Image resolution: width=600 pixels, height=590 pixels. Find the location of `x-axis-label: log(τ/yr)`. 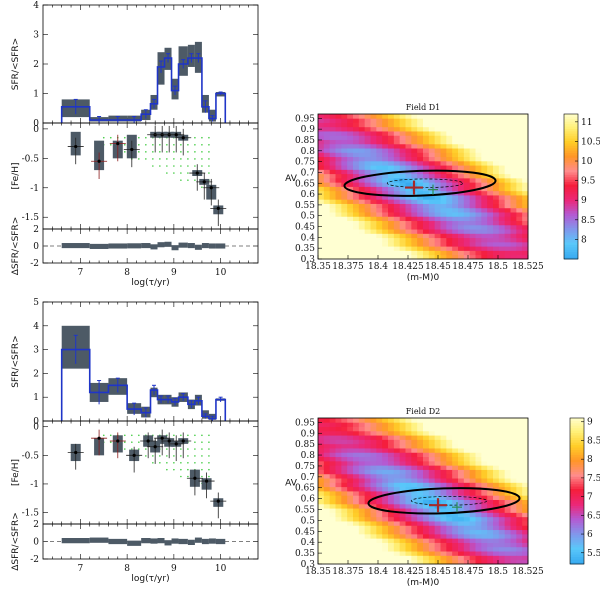

x-axis-label: log(τ/yr) is located at coordinates (150, 283).